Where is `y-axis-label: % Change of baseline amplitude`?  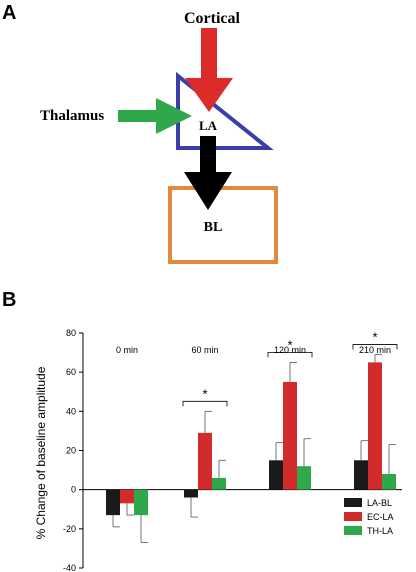
y-axis-label: % Change of baseline amplitude is located at coordinates (41, 452).